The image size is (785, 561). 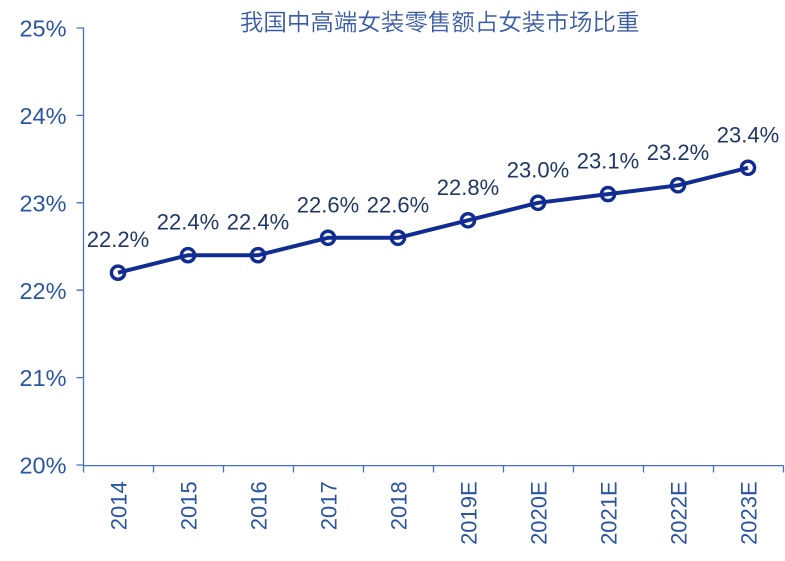 I want to click on svg-text: 23.4%, so click(x=748, y=134).